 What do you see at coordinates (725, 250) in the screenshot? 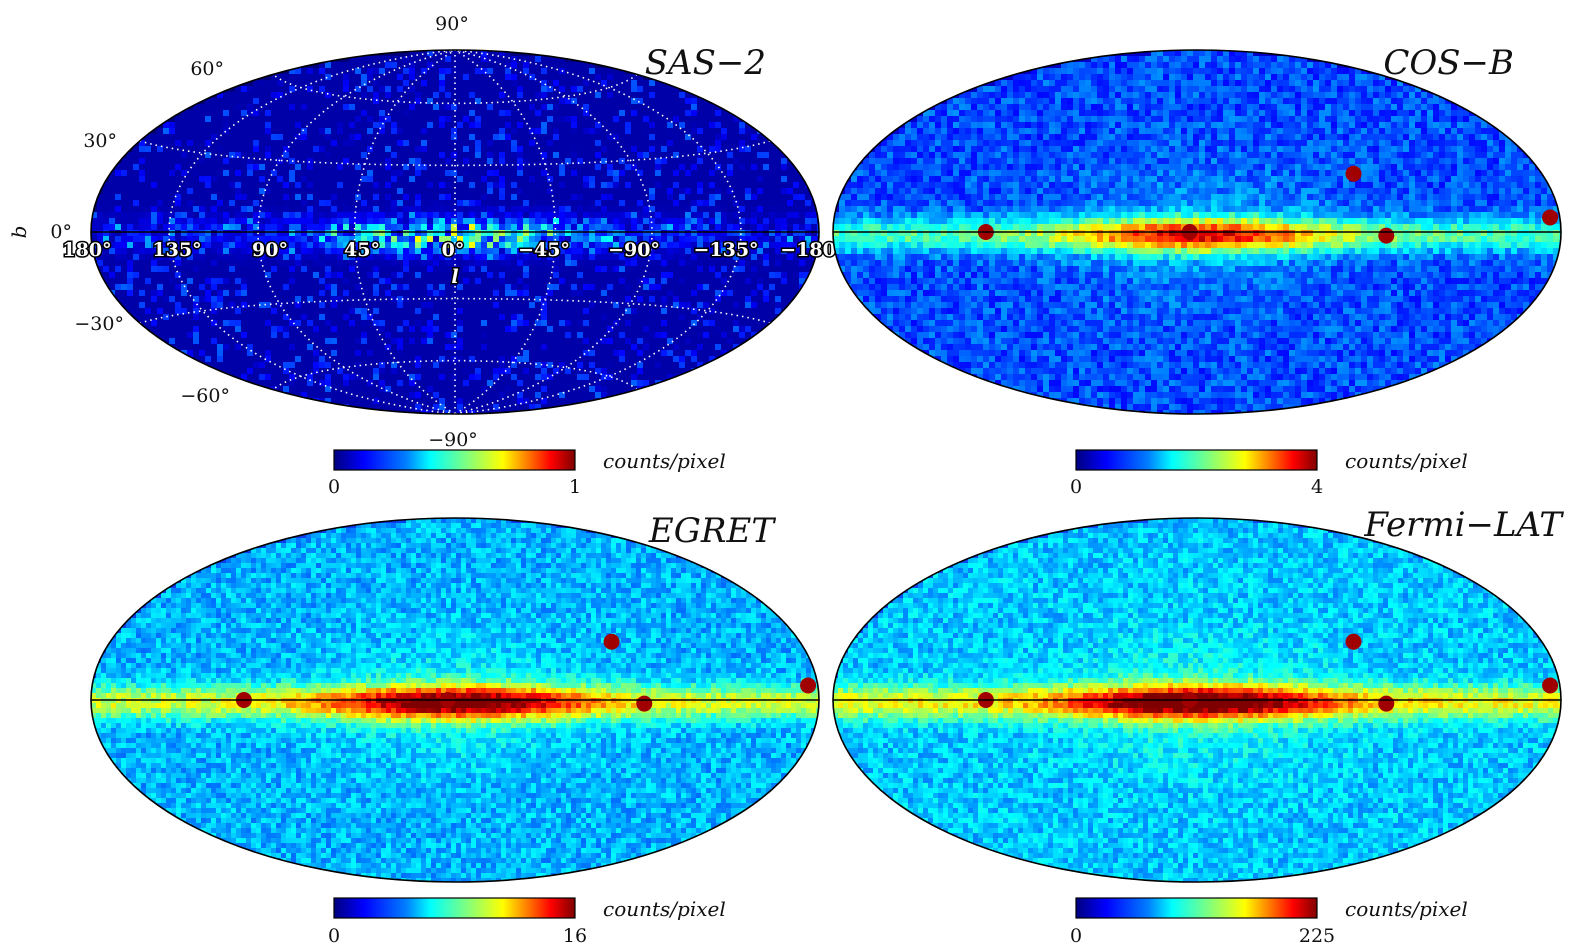
I see `lon-tick-minus135: −135°` at bounding box center [725, 250].